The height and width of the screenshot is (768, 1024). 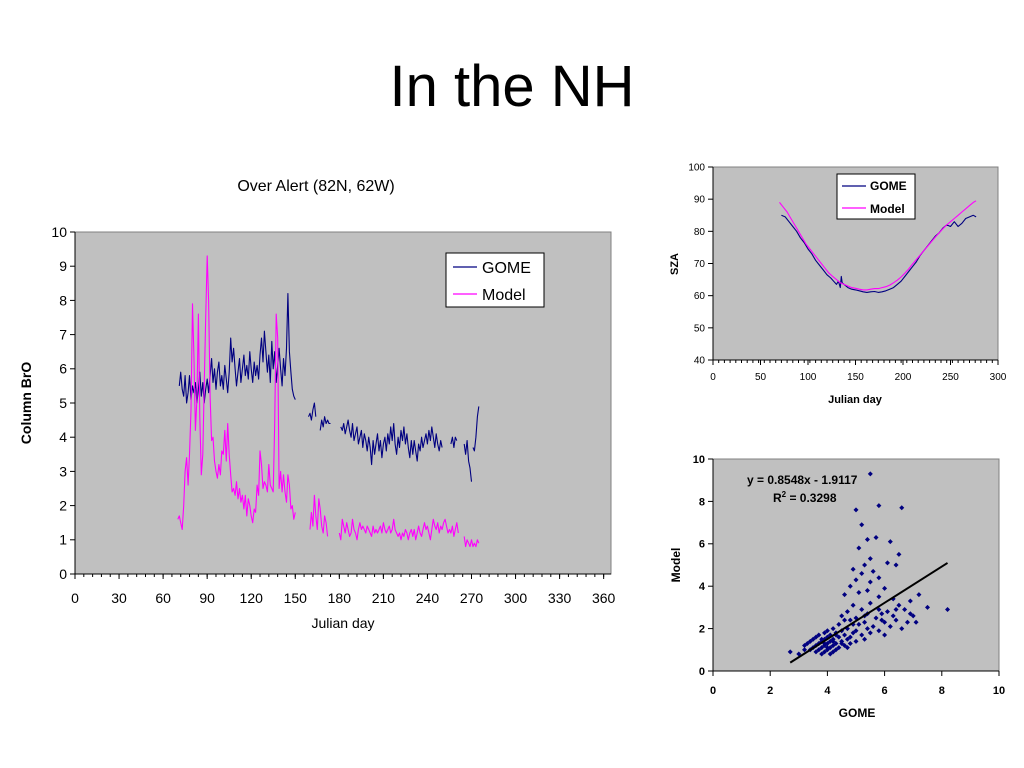 I want to click on points-group, so click(x=869, y=567).